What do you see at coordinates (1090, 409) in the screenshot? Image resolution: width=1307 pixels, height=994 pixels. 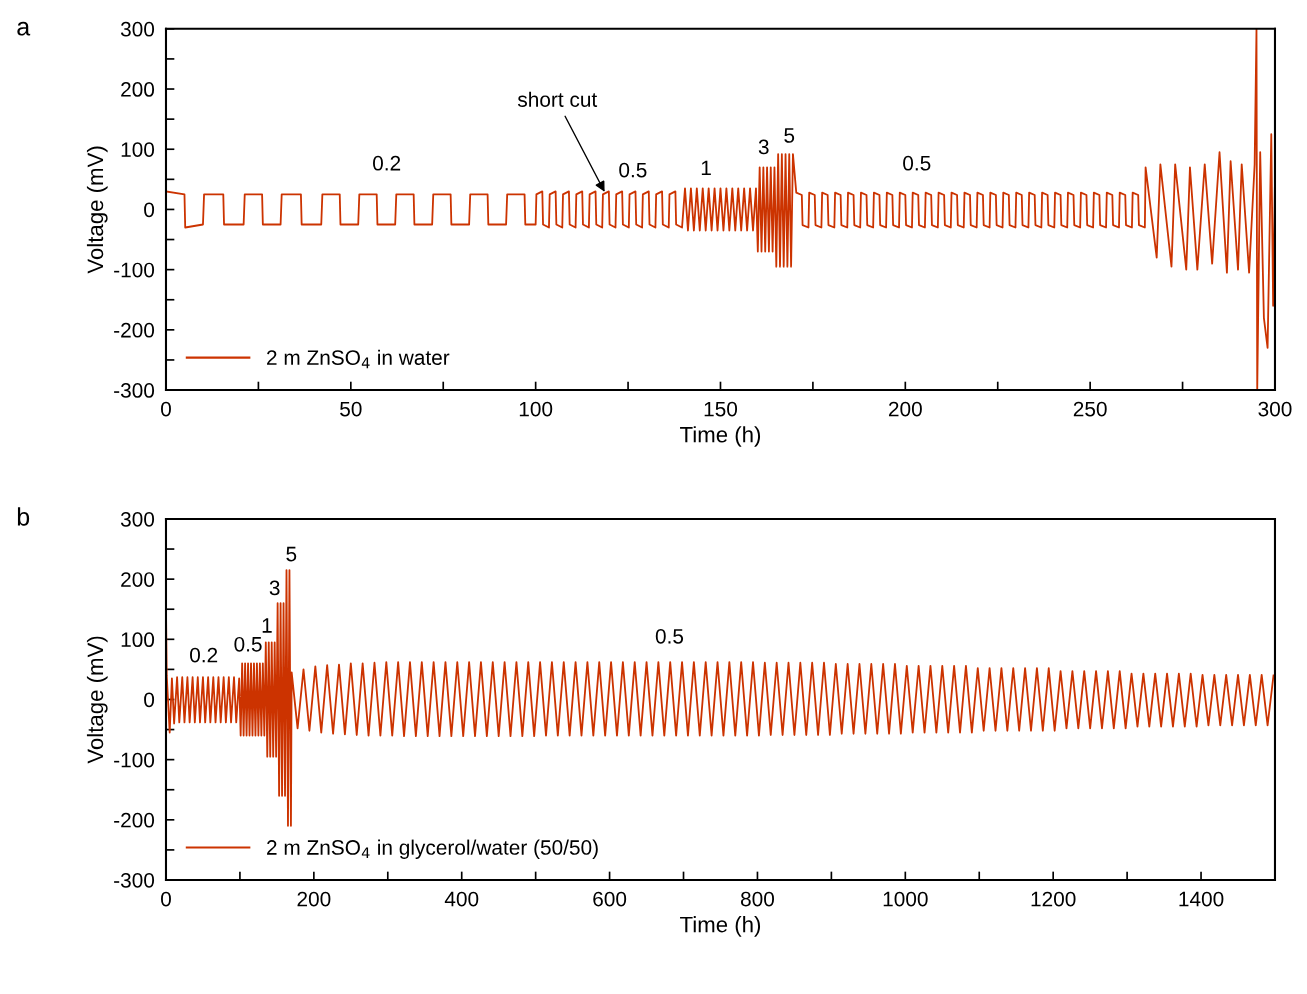 I see `x-tick-label: 250` at bounding box center [1090, 409].